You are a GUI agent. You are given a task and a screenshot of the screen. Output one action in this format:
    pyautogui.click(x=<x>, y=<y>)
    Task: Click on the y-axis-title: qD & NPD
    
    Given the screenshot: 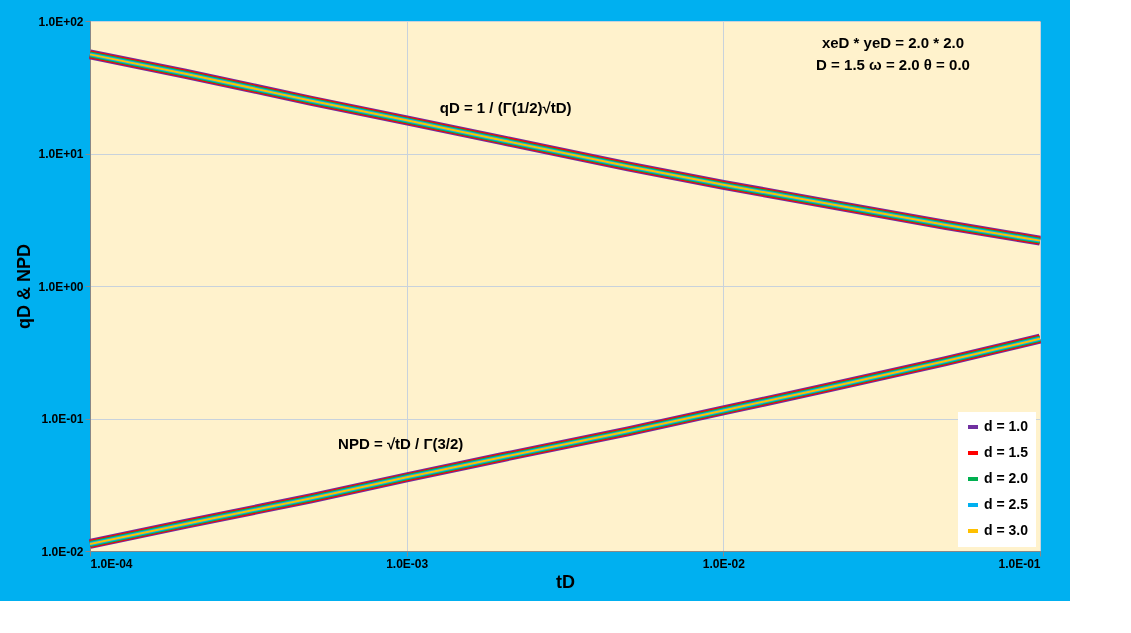 What is the action you would take?
    pyautogui.click(x=24, y=286)
    